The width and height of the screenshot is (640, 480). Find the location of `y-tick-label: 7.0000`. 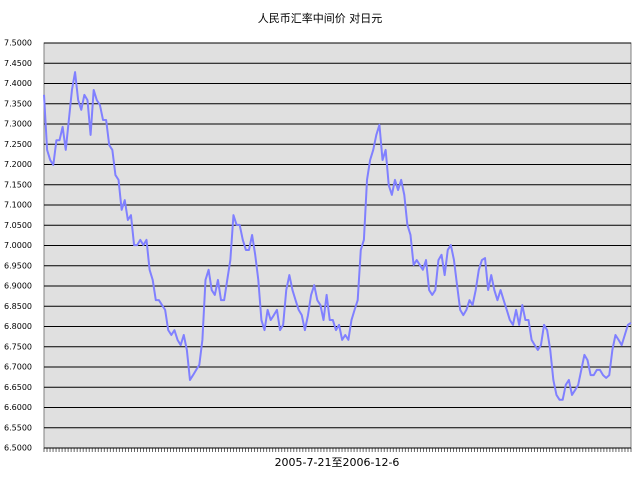

y-tick-label: 7.0000 is located at coordinates (18, 245).